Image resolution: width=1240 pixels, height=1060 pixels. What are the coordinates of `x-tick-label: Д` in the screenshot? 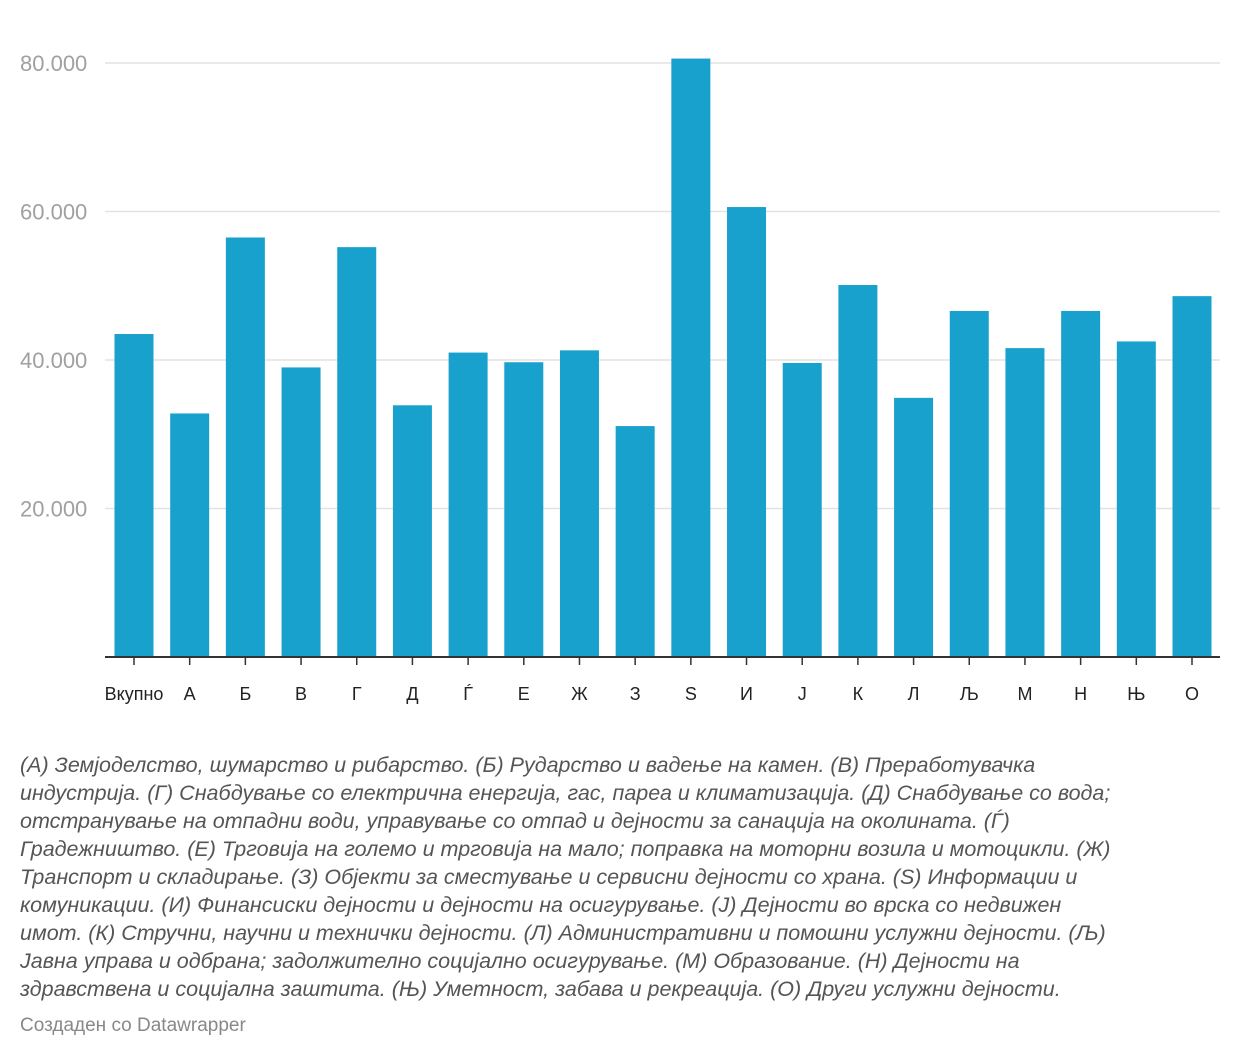 It's located at (412, 694).